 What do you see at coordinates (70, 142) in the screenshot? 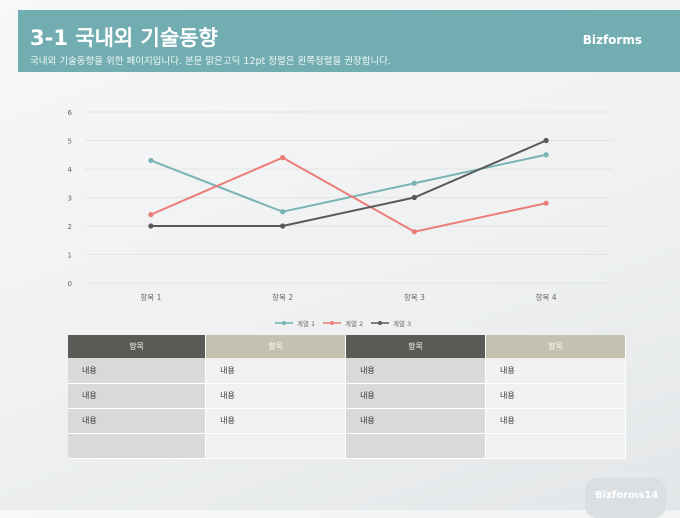
I see `y-tick-label: 5` at bounding box center [70, 142].